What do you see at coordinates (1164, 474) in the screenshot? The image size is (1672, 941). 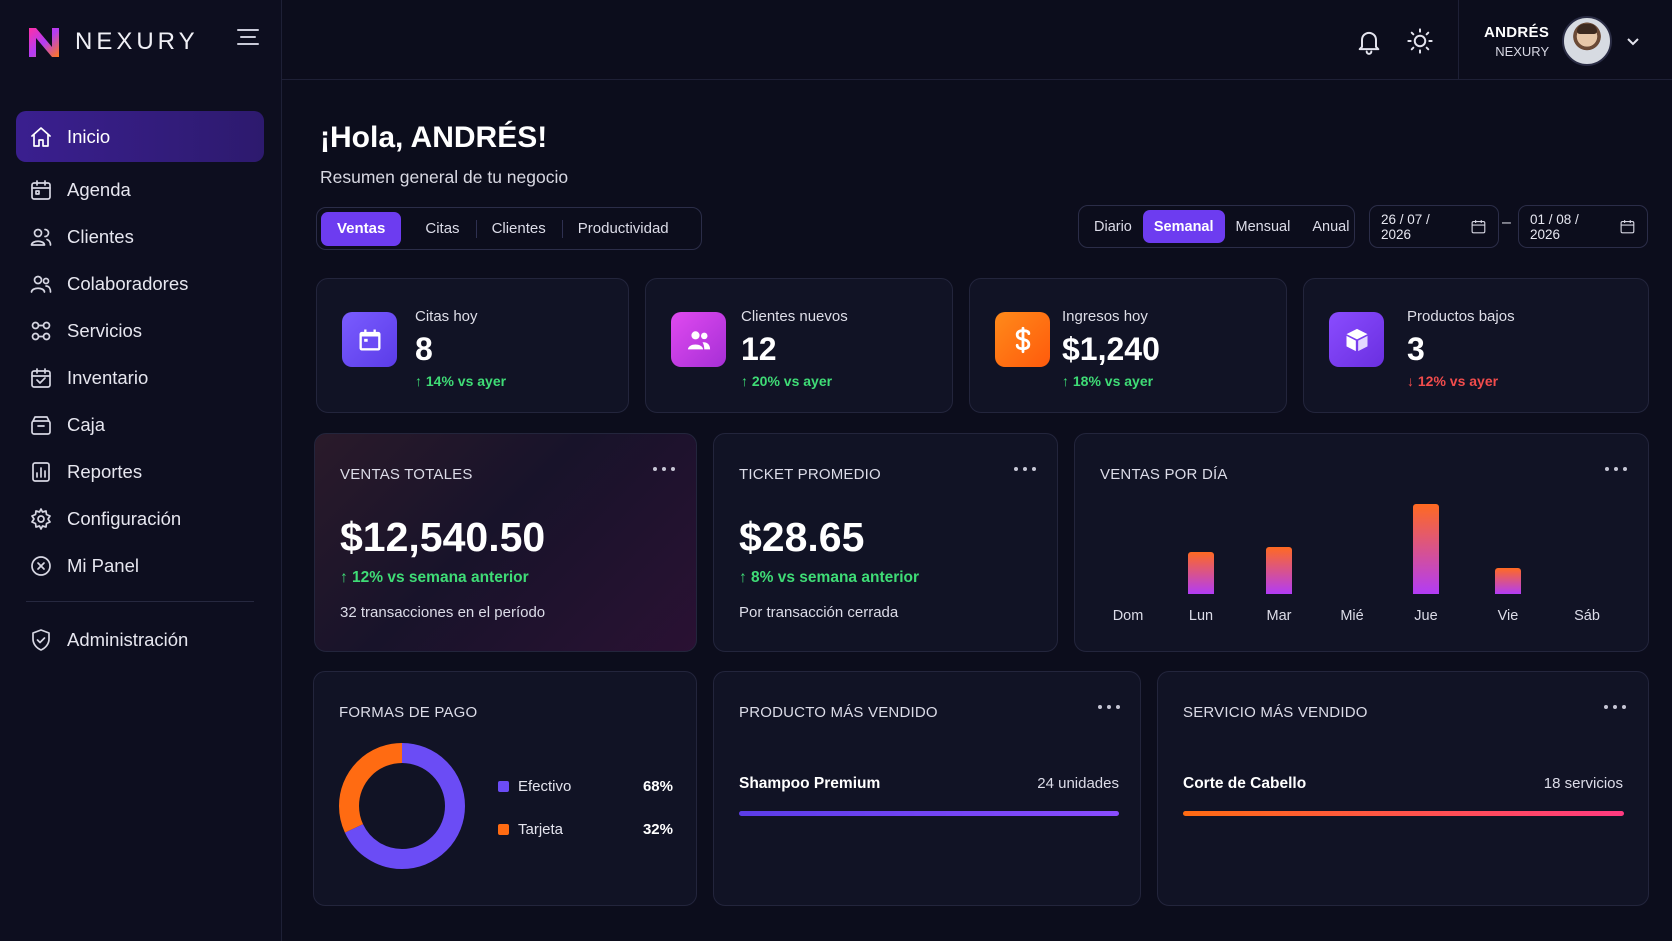 I see `card-title: VENTAS POR DÍA` at bounding box center [1164, 474].